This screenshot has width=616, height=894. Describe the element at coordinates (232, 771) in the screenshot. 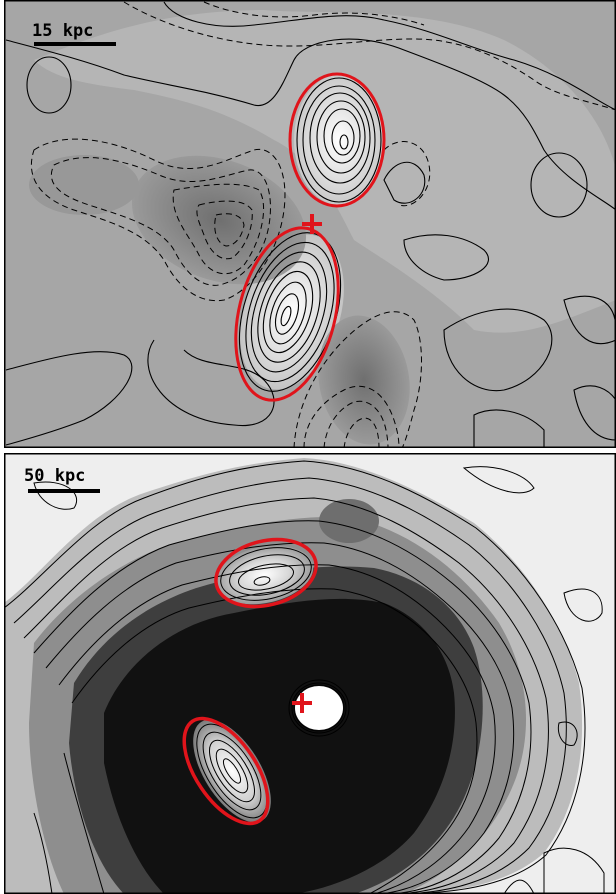

I see `lower-bright-blob` at that location.